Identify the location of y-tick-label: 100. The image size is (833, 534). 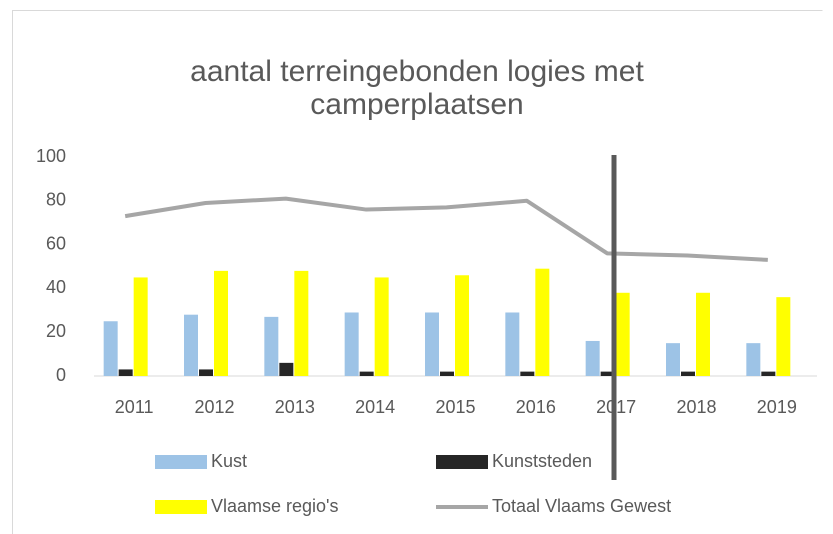
(51, 156).